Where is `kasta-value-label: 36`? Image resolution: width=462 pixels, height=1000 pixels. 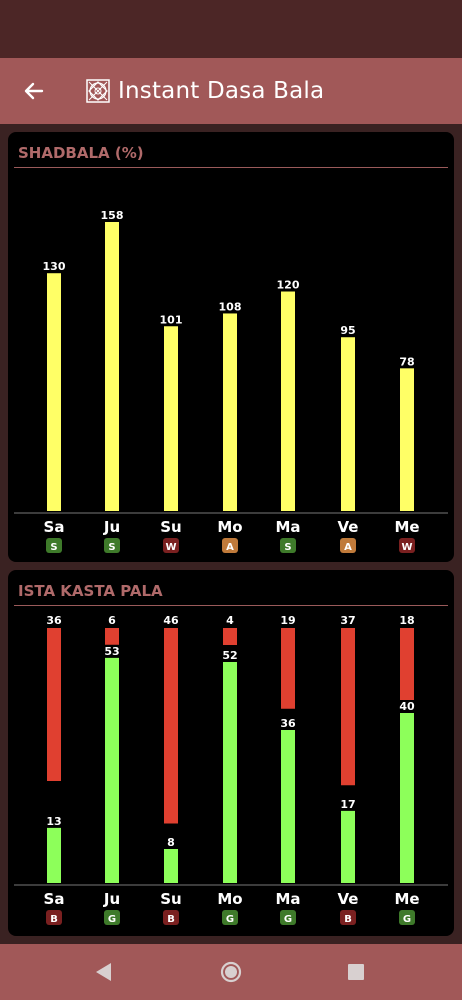
kasta-value-label: 36 is located at coordinates (54, 620).